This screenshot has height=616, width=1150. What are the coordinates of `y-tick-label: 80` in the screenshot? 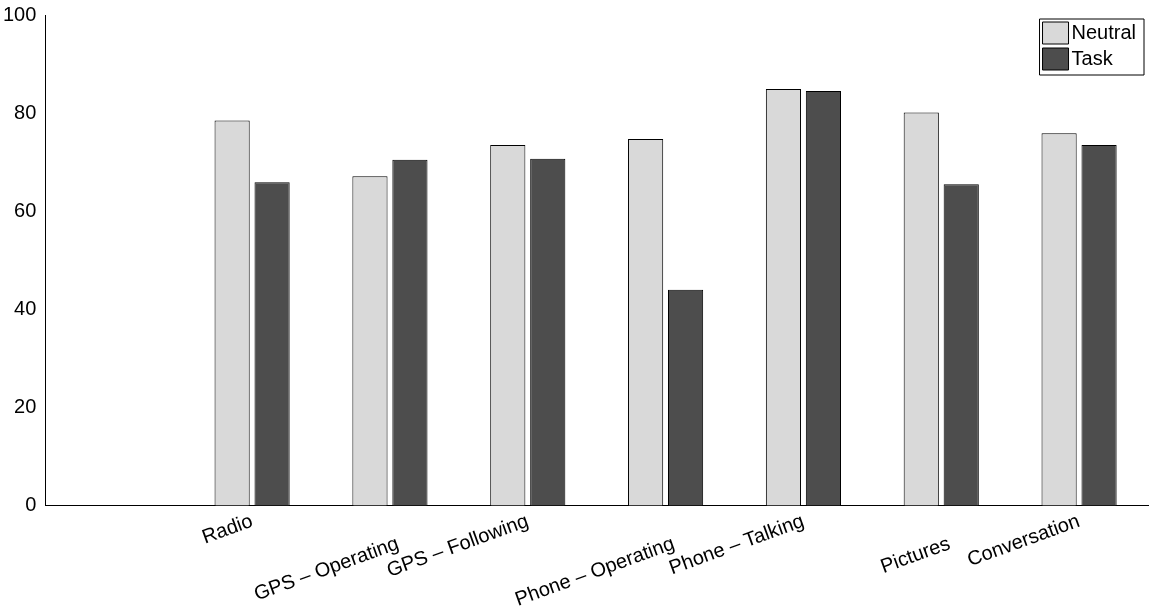 It's located at (25, 111).